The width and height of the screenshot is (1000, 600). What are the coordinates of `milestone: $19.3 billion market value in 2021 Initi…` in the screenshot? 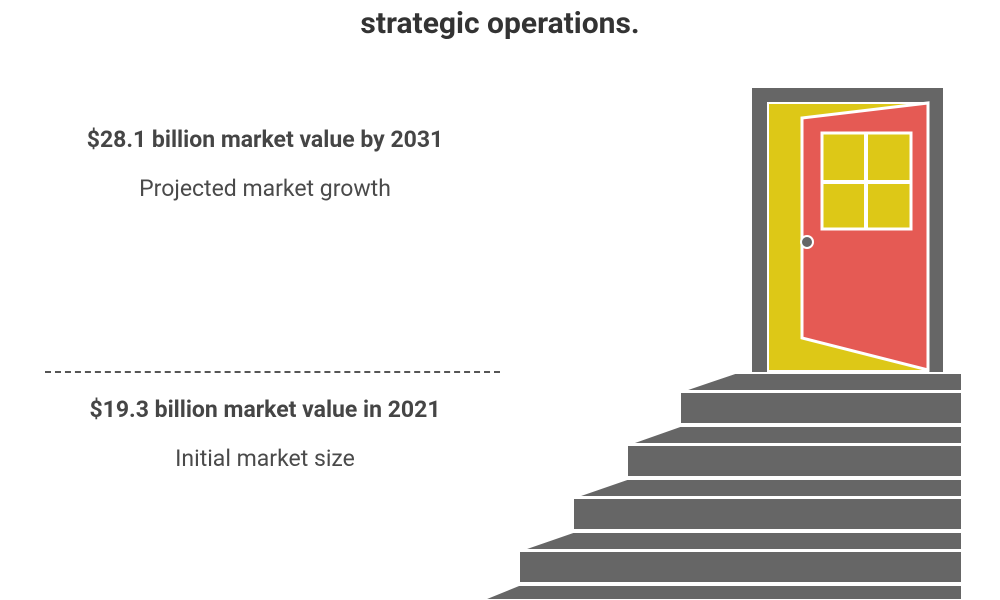 It's located at (265, 433).